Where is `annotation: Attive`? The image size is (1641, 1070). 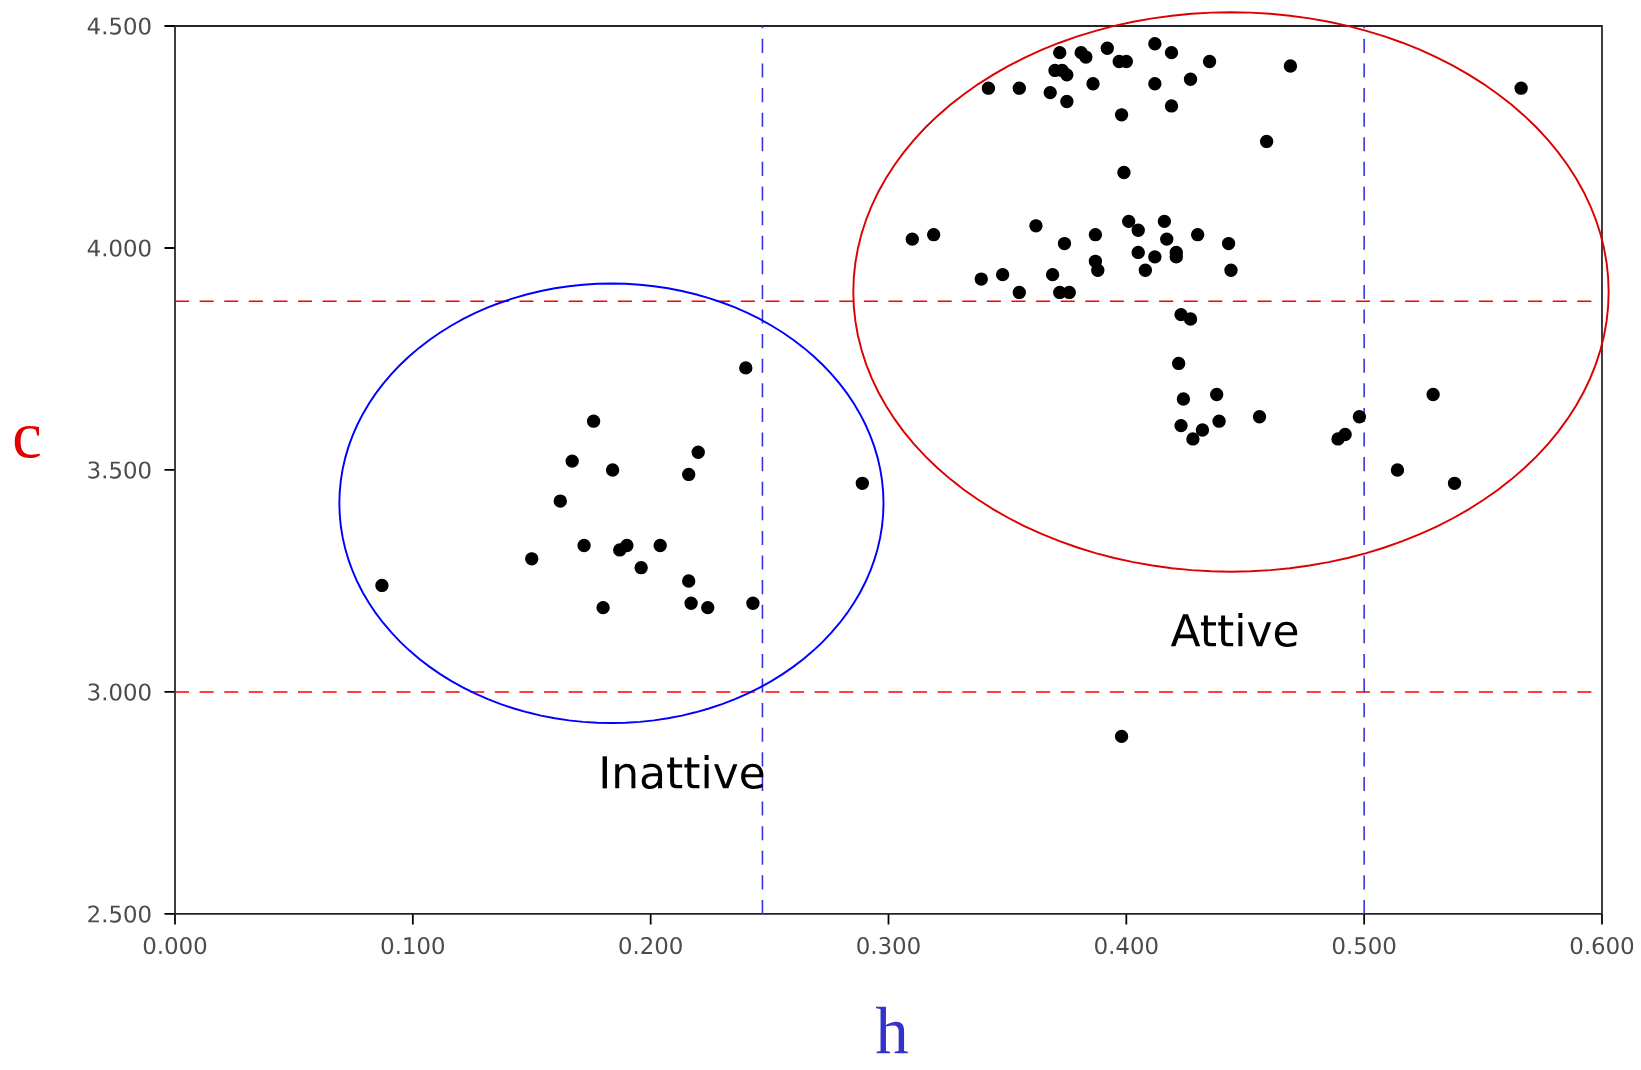
annotation: Attive is located at coordinates (1234, 629).